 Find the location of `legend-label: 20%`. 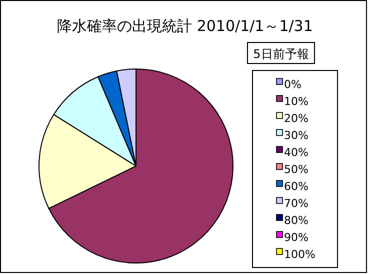

legend-label: 20% is located at coordinates (296, 118).